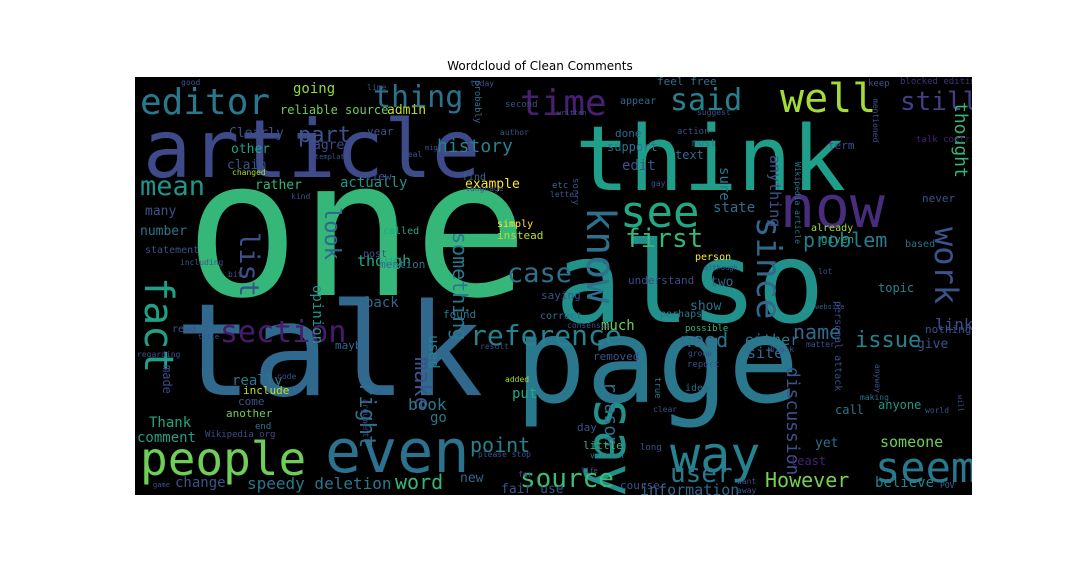 This screenshot has height=576, width=1080. What do you see at coordinates (826, 443) in the screenshot?
I see `word-yet: yet` at bounding box center [826, 443].